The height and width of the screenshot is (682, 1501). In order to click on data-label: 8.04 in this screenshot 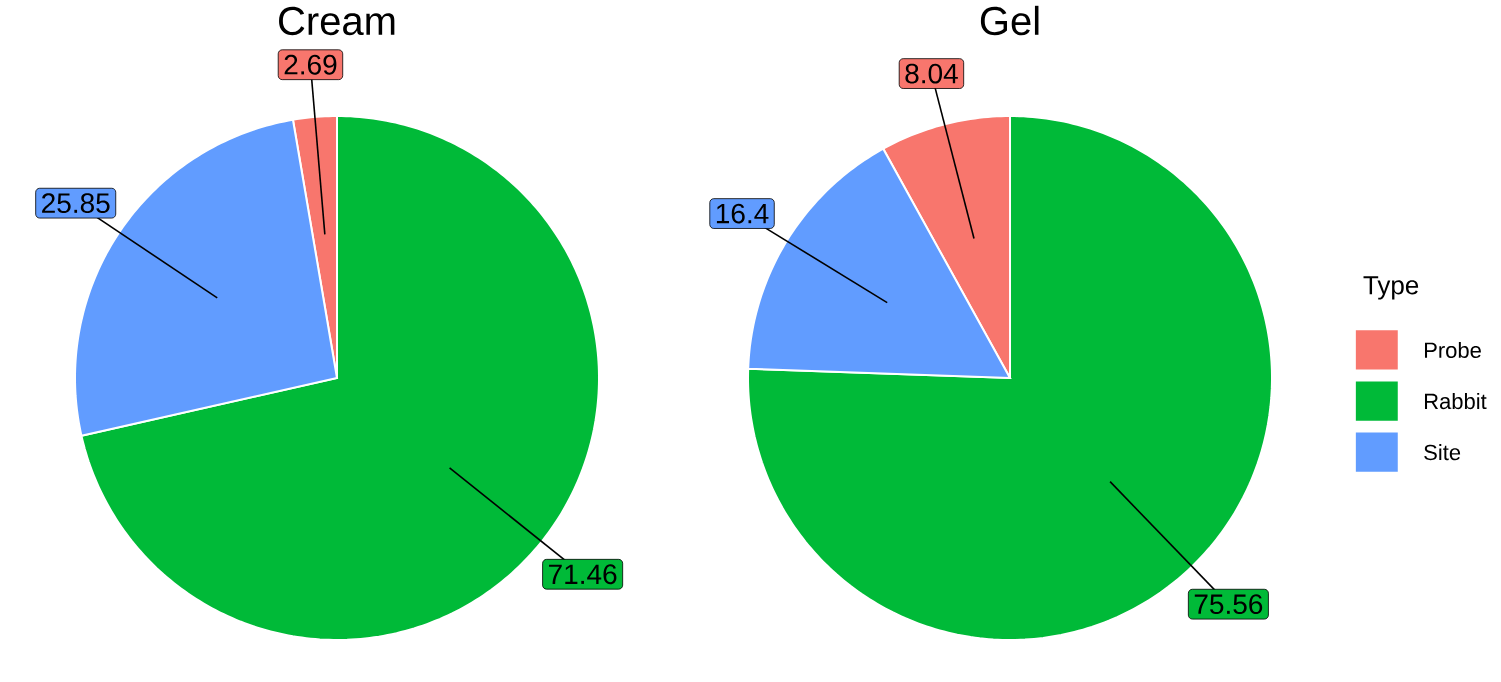, I will do `click(931, 73)`.